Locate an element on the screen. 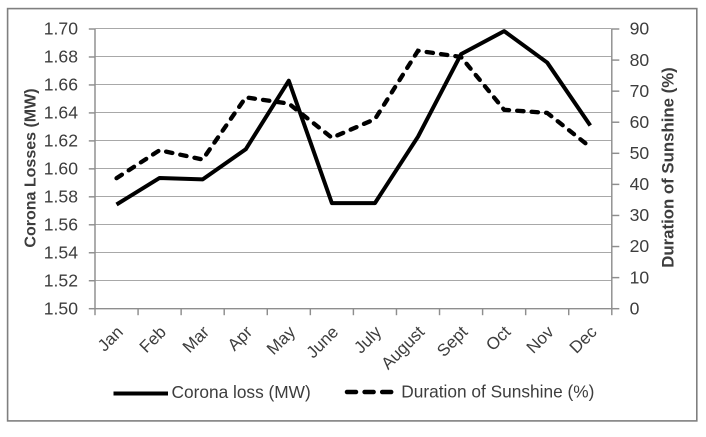 The width and height of the screenshot is (706, 437). svg-text: 1.60 is located at coordinates (61, 169).